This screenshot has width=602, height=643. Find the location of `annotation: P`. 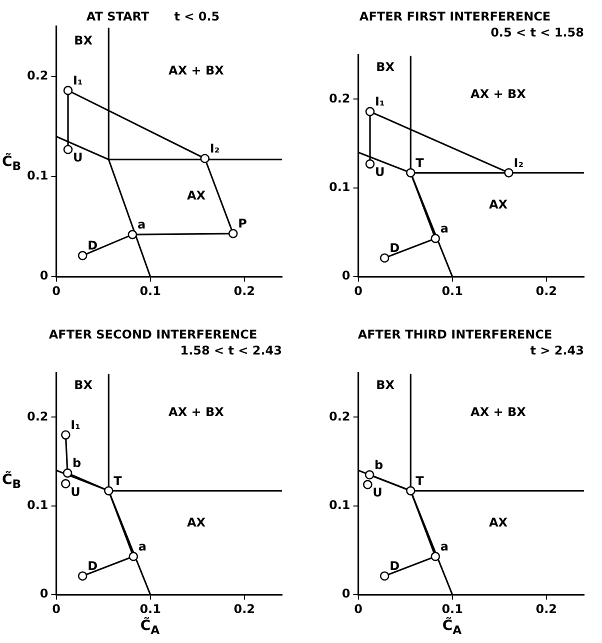

annotation: P is located at coordinates (243, 223).